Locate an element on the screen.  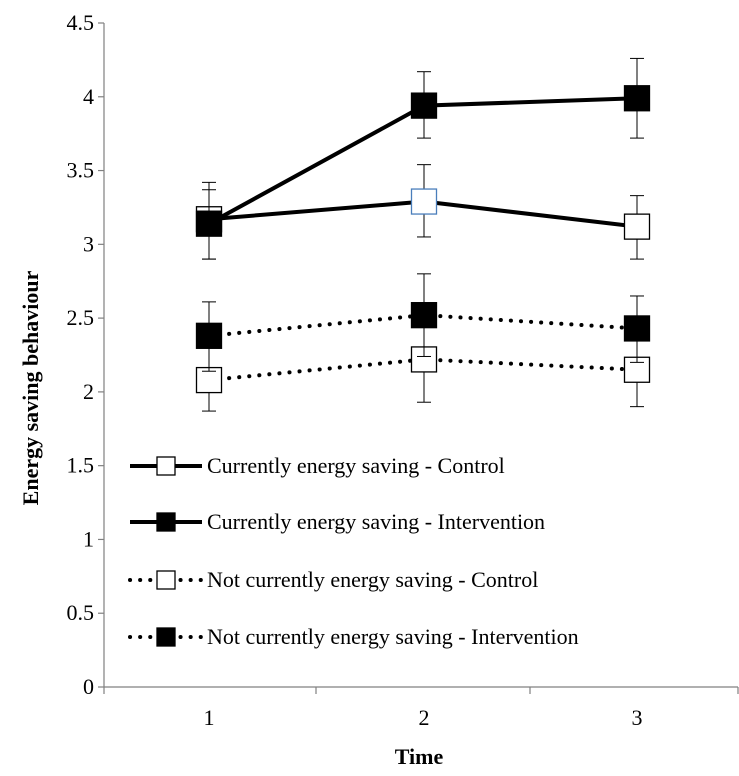
y-tick-label: 2 is located at coordinates (88, 391).